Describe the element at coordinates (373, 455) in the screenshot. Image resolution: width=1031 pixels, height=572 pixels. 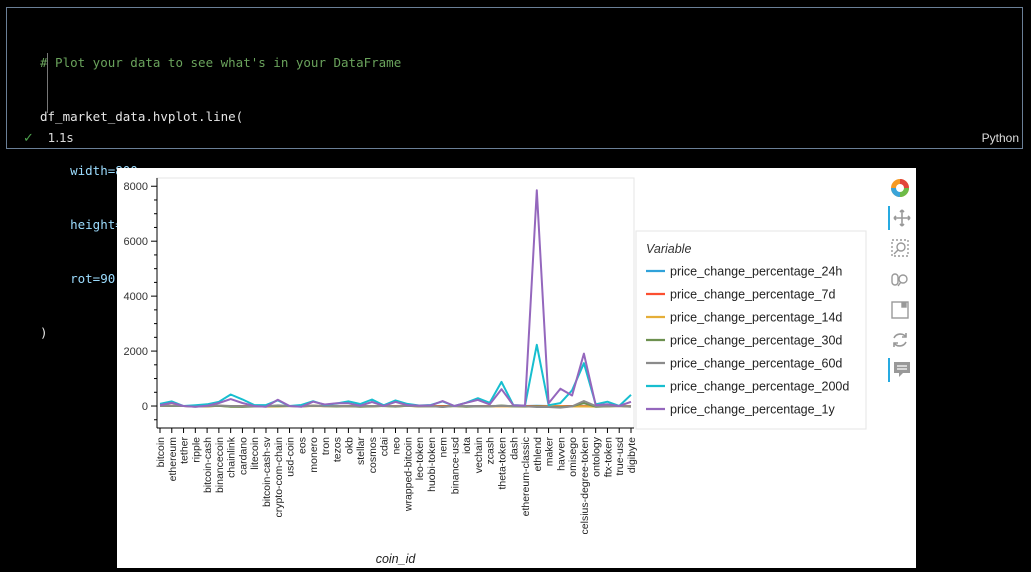
I see `x-tick-label: cosmos` at that location.